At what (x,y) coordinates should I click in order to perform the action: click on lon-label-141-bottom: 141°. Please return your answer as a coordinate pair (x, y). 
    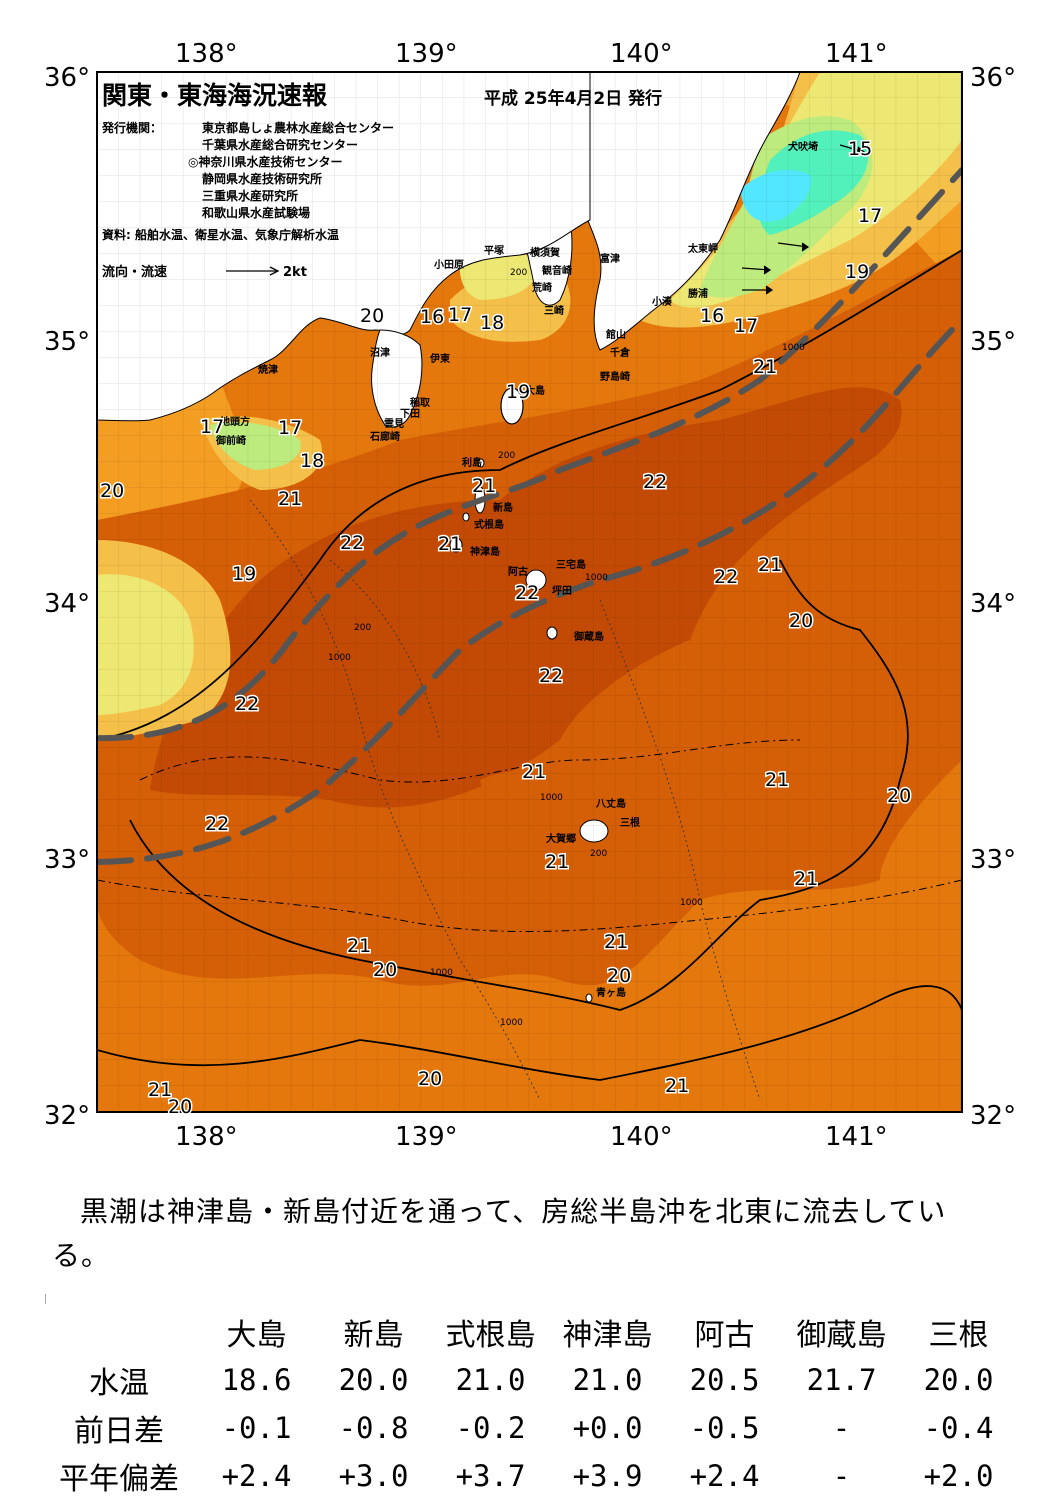
    Looking at the image, I should click on (856, 1137).